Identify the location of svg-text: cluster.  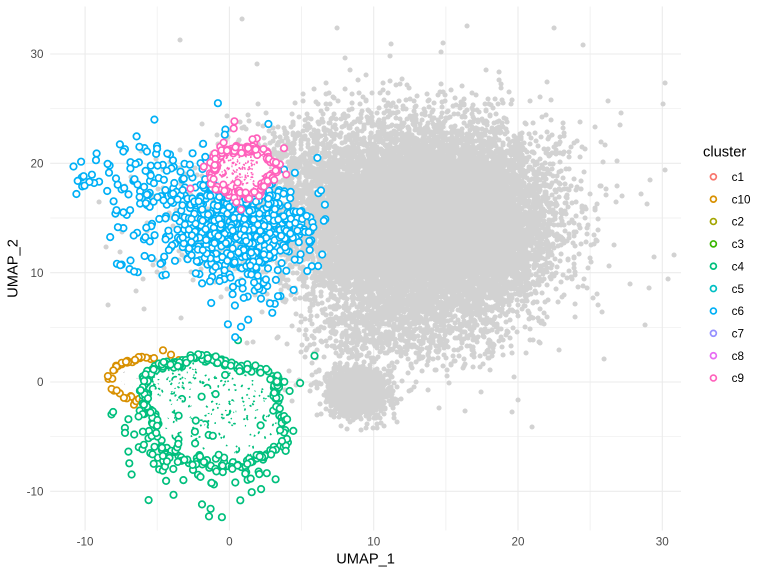
(724, 153).